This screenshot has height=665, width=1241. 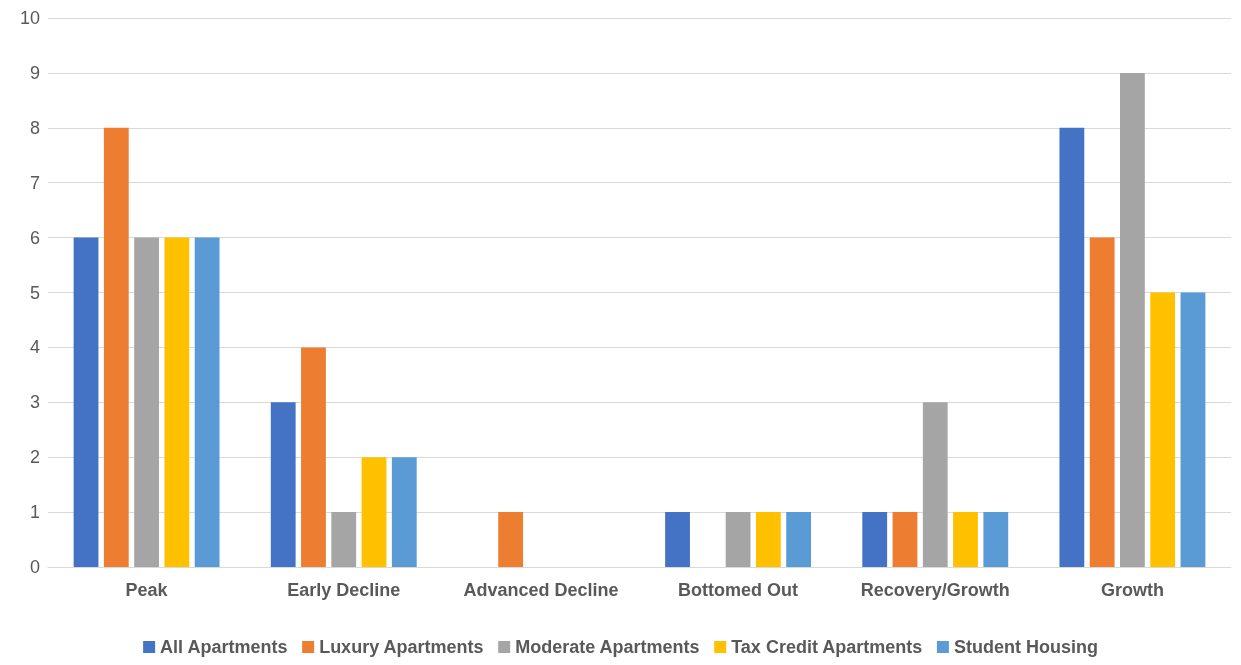 What do you see at coordinates (1132, 590) in the screenshot?
I see `x-tick-label: Growth` at bounding box center [1132, 590].